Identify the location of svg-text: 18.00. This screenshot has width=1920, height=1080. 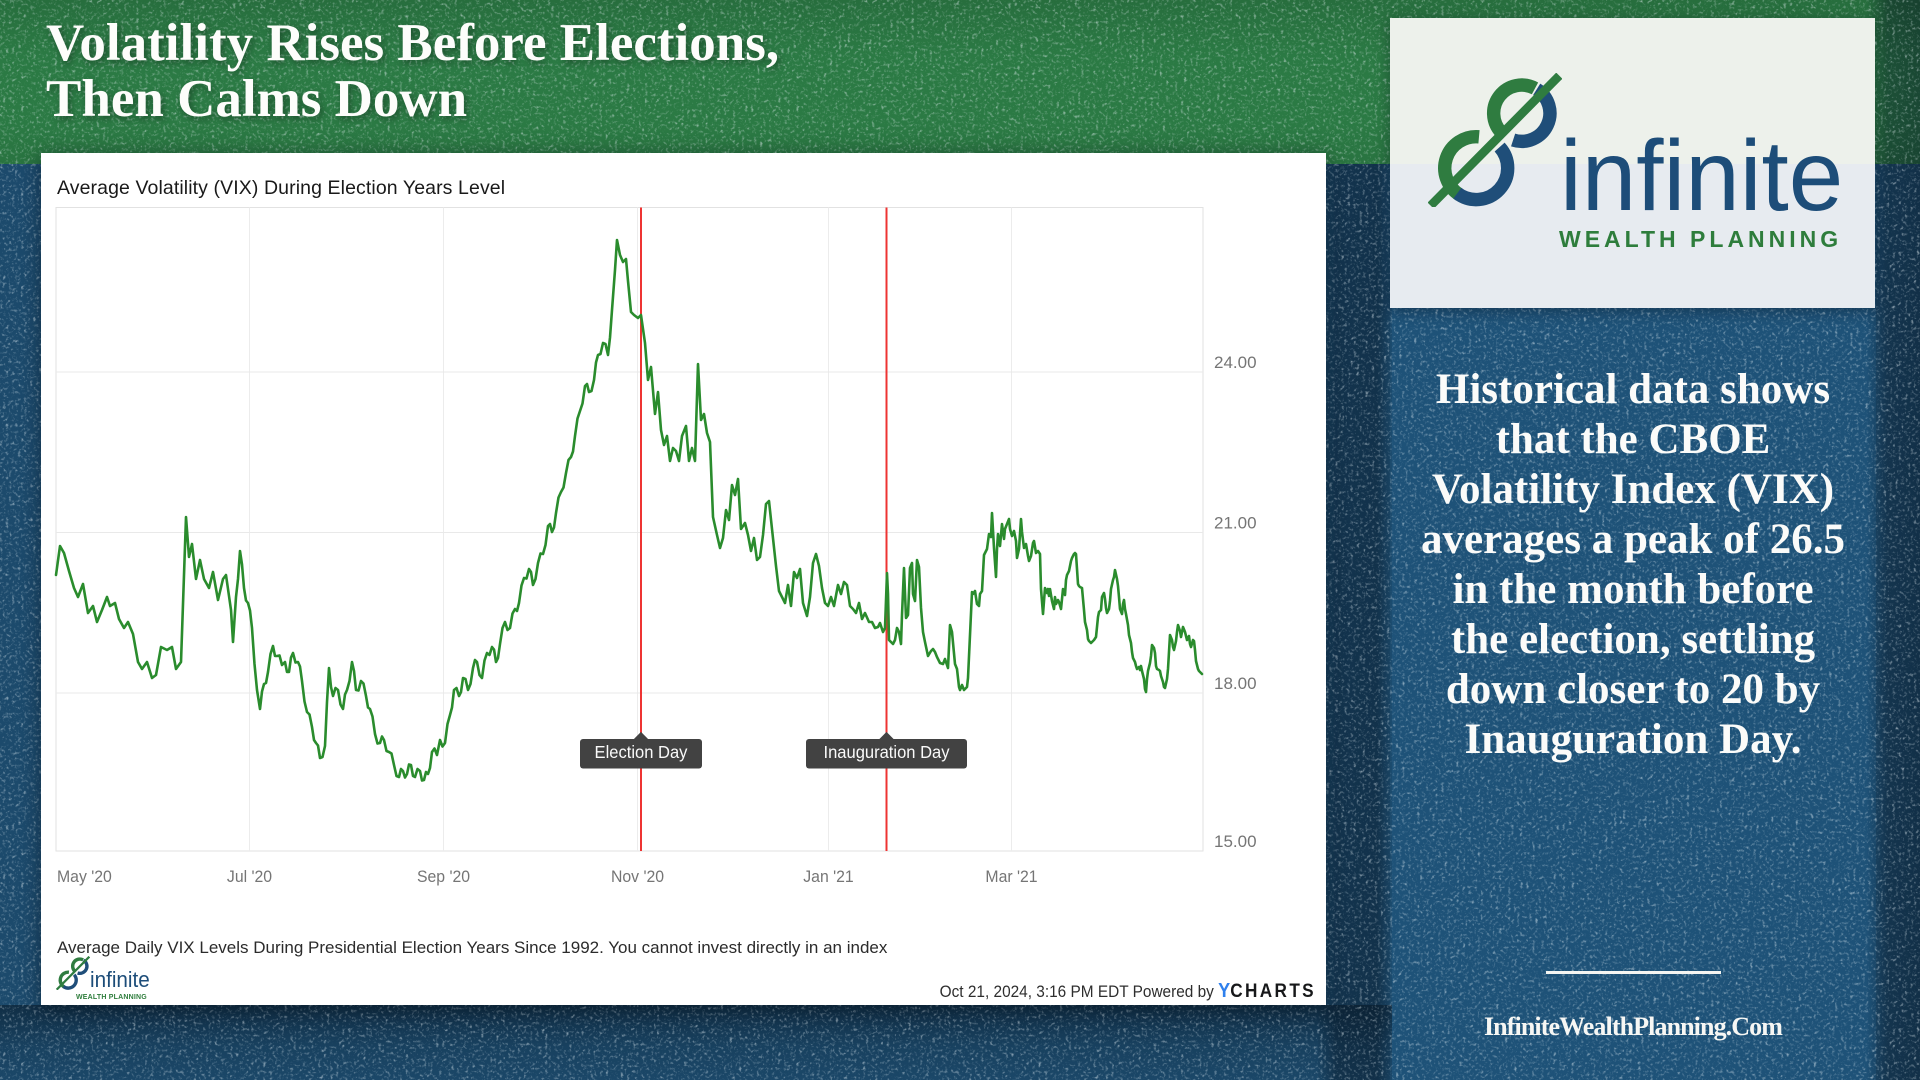
(1235, 683).